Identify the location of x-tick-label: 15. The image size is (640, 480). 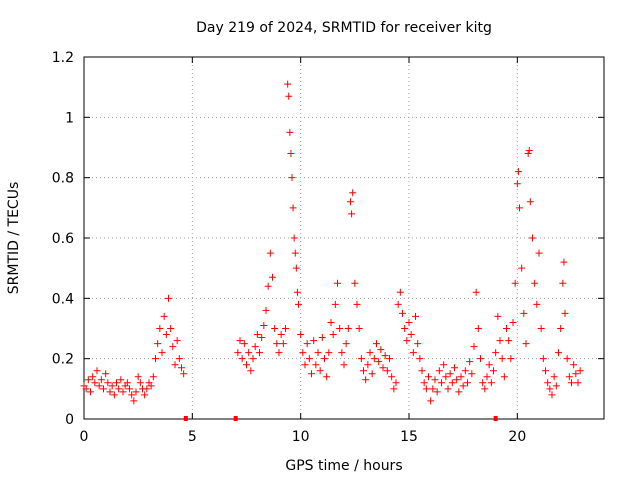
(409, 437).